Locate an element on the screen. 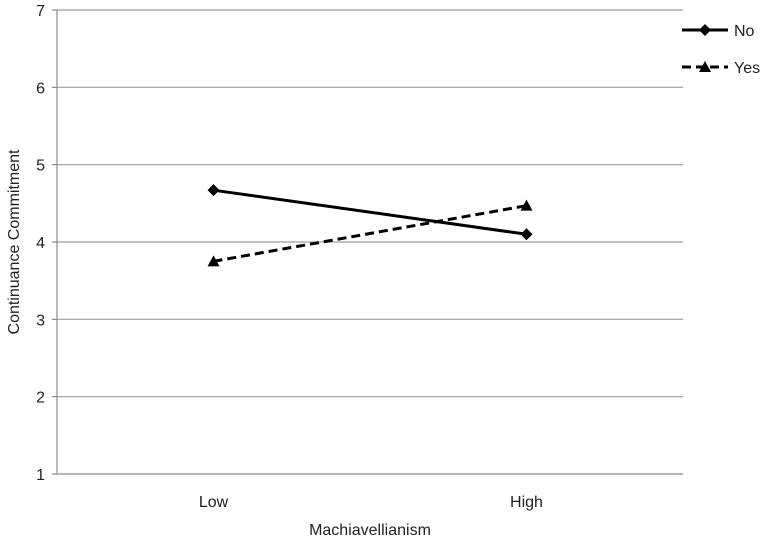  series-no is located at coordinates (370, 212).